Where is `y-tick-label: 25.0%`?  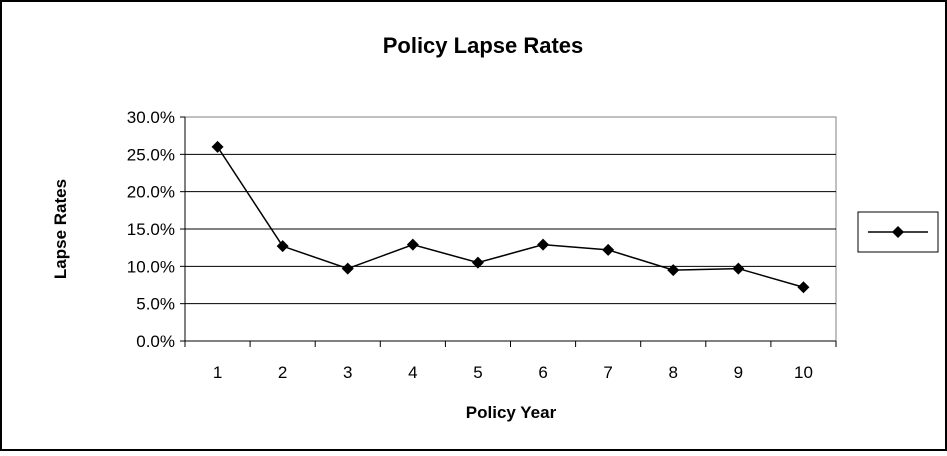
y-tick-label: 25.0% is located at coordinates (151, 154).